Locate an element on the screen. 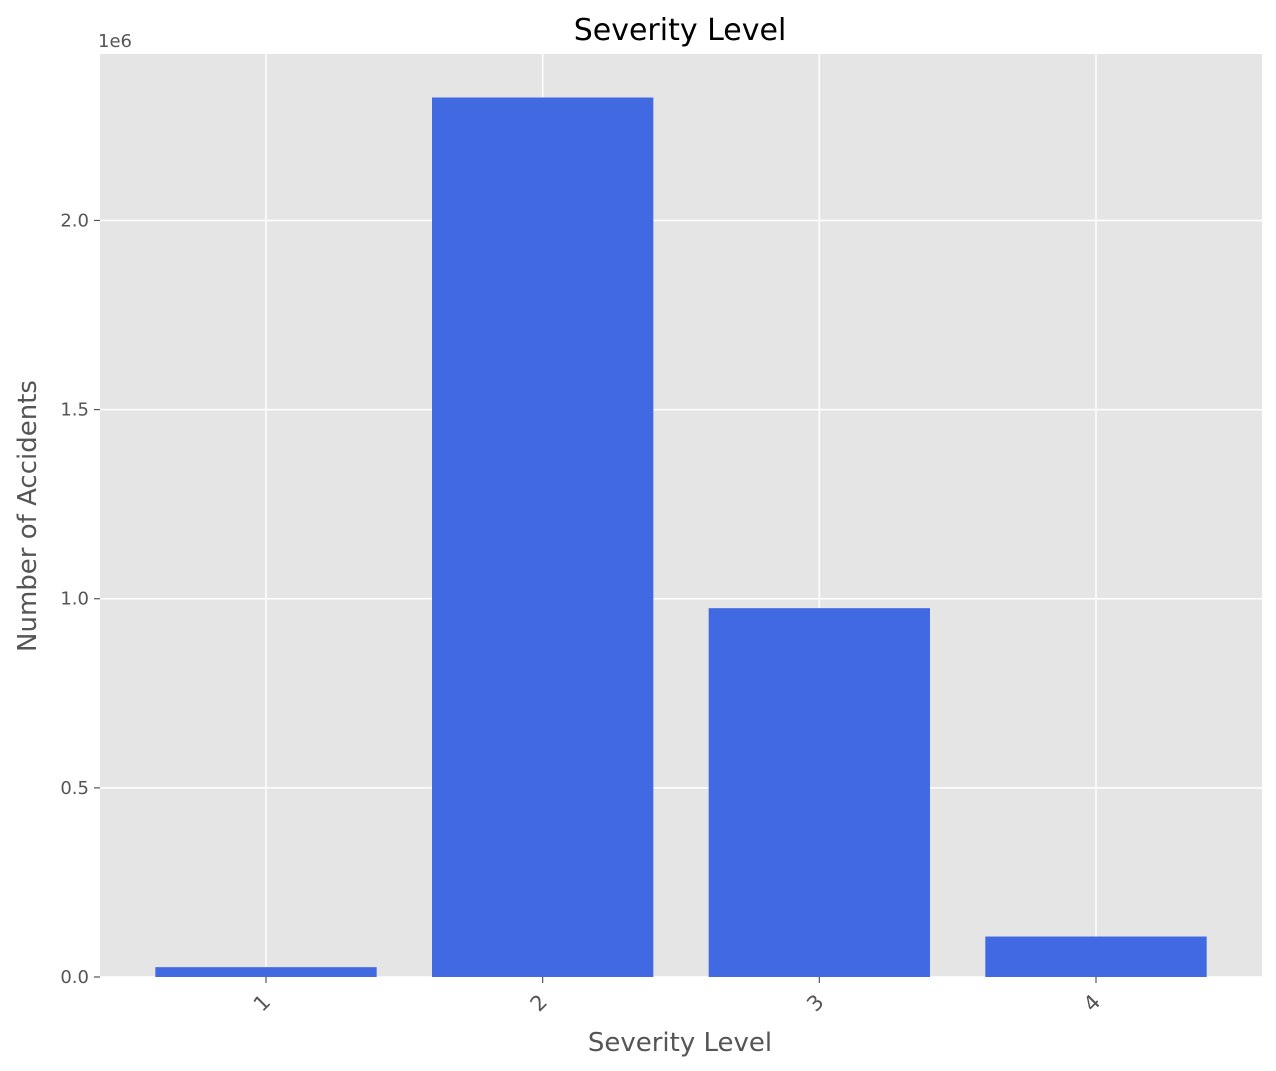 Image resolution: width=1276 pixels, height=1071 pixels. x-tick-label: 3 is located at coordinates (815, 1003).